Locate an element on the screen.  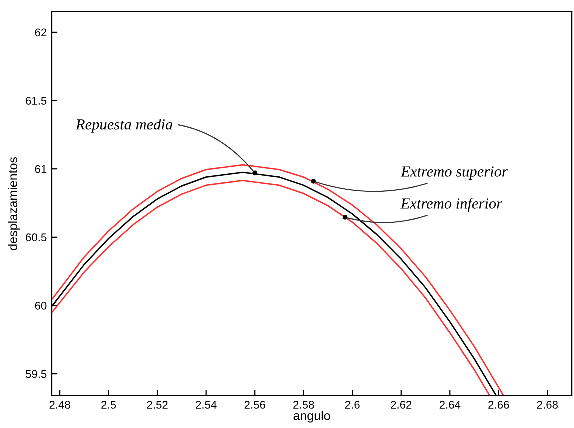
y-tick-label: 61 is located at coordinates (41, 169).